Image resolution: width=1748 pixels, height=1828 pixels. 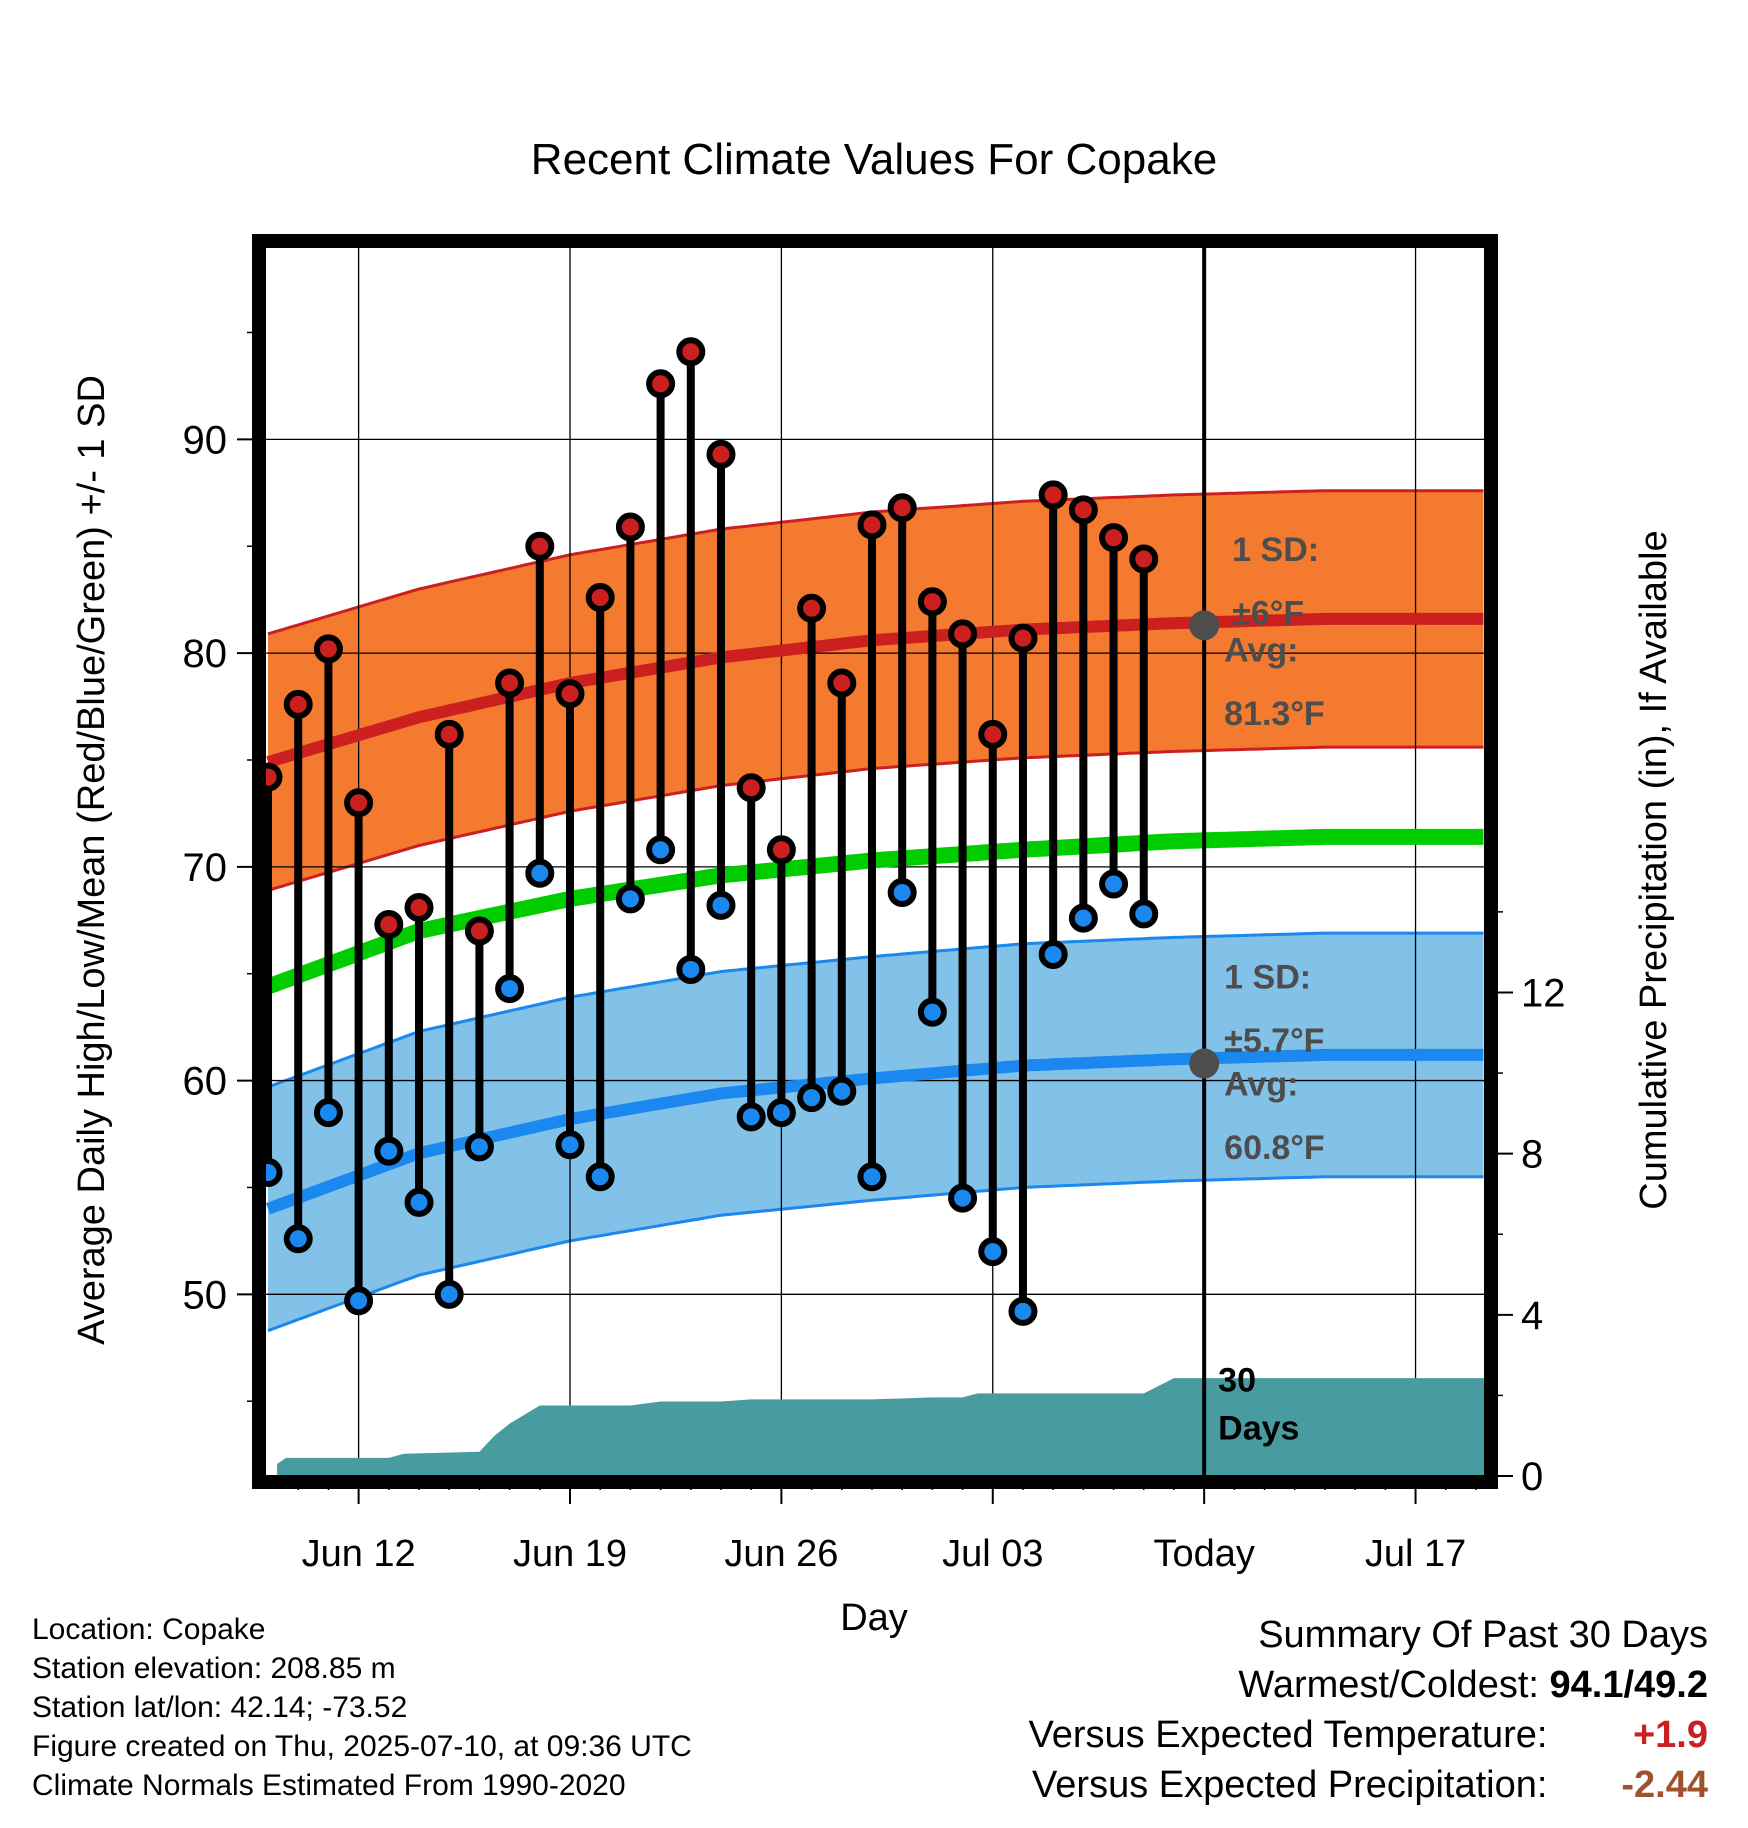 I want to click on x-tick-label: Jul 17, so click(x=1415, y=1554).